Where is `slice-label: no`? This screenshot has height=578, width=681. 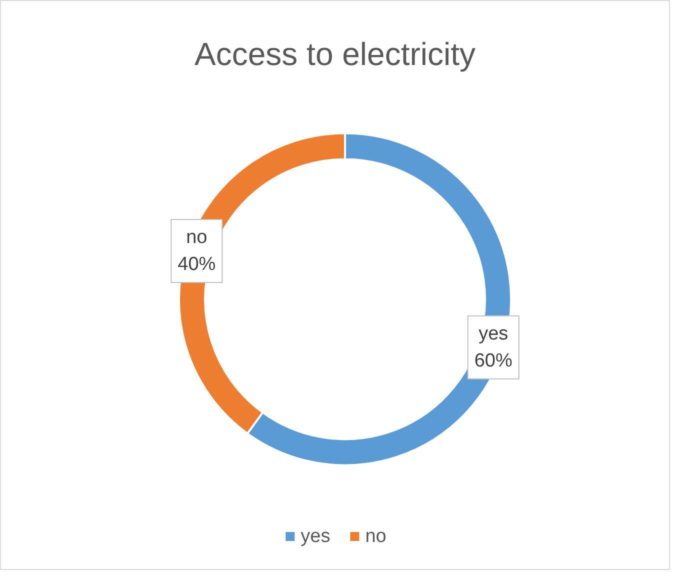
slice-label: no is located at coordinates (197, 237).